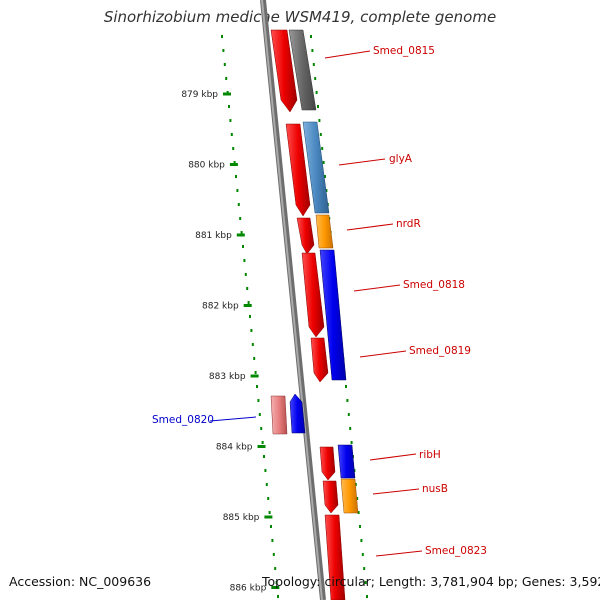 This screenshot has width=600, height=600. What do you see at coordinates (440, 351) in the screenshot?
I see `label-smed-0819: Smed_0819` at bounding box center [440, 351].